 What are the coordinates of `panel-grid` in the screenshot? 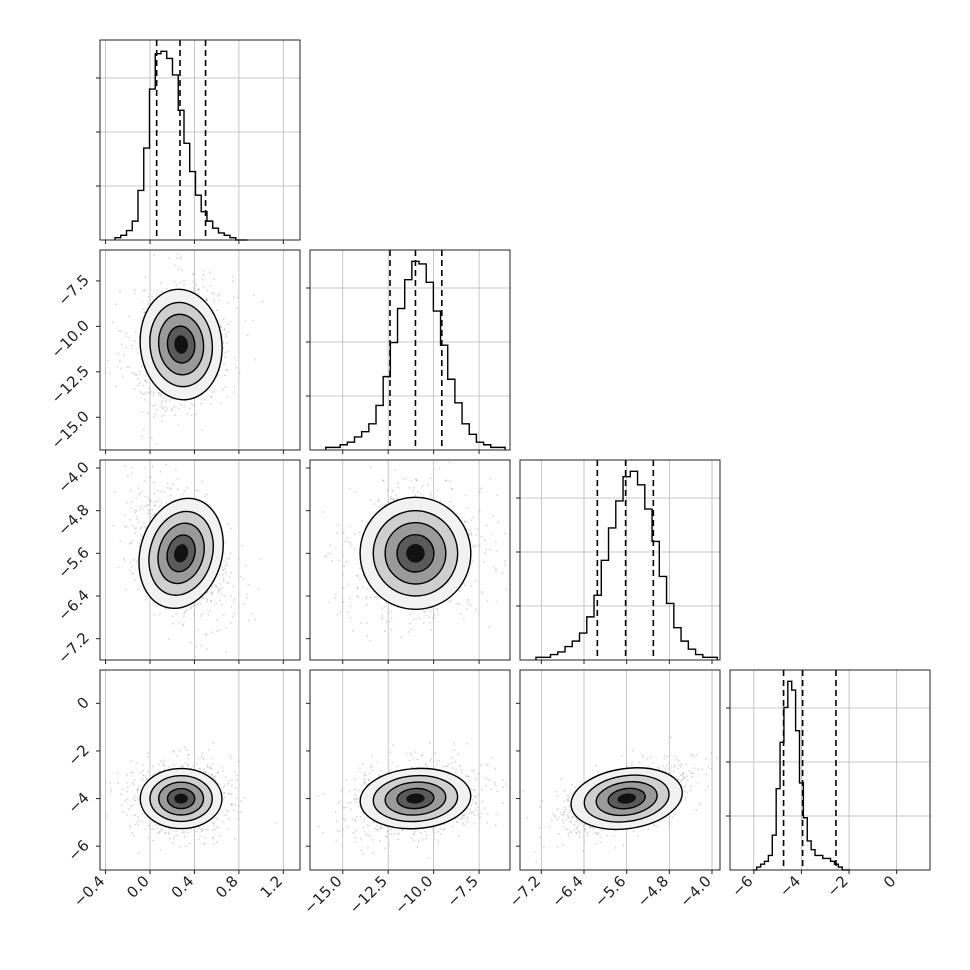 It's located at (620, 560).